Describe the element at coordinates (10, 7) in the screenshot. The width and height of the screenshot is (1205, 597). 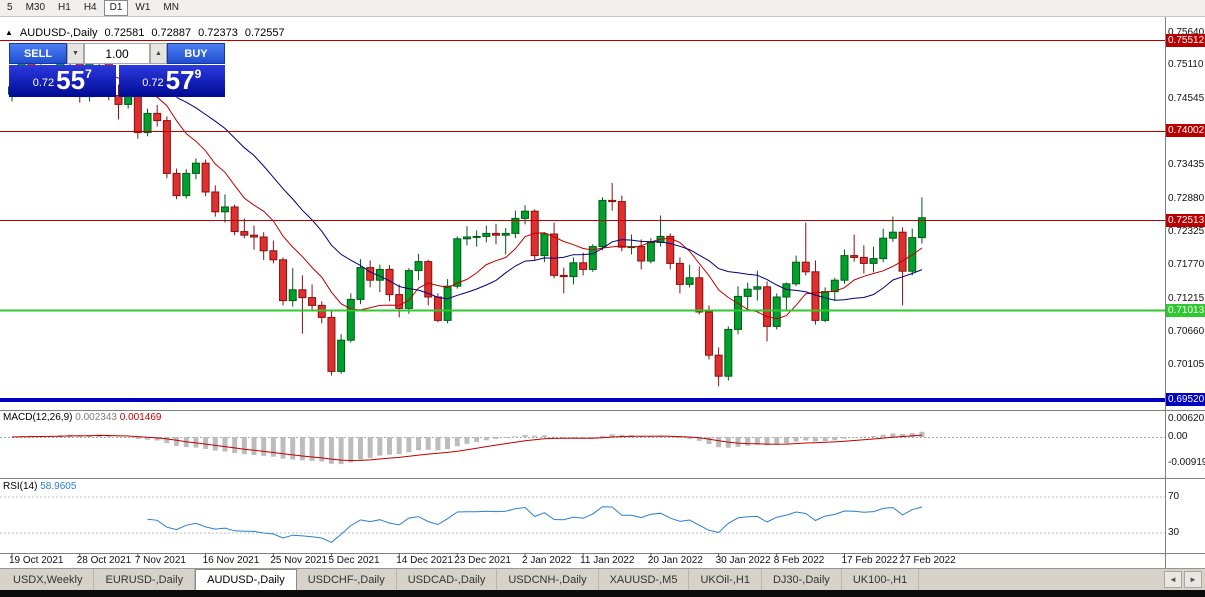
I see `timeframe-button-5: 5` at that location.